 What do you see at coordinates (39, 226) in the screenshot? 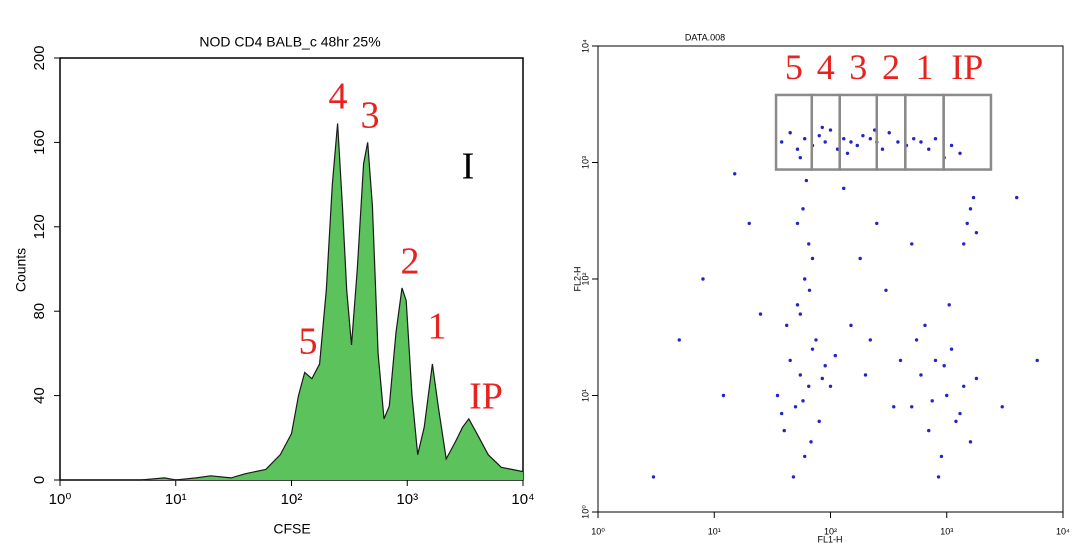
I see `y-tick-label: 120` at bounding box center [39, 226].